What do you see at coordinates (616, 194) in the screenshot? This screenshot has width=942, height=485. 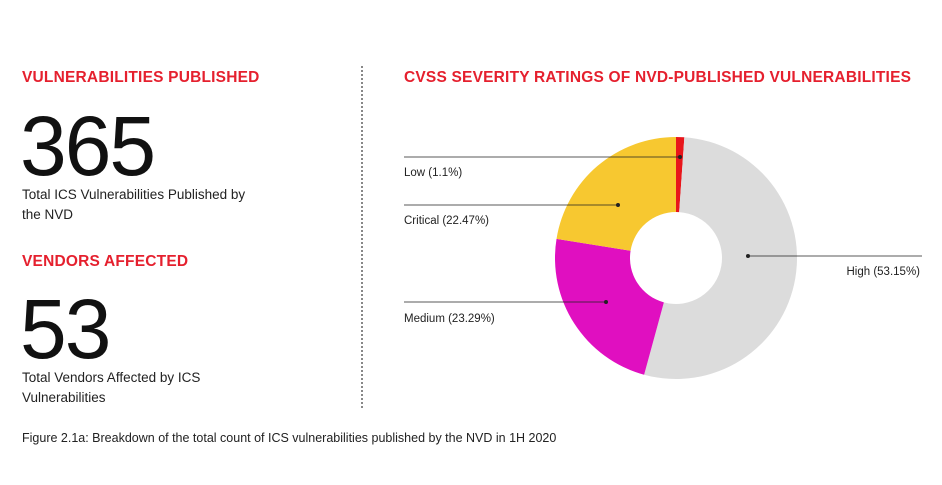 I see `slice-critical` at bounding box center [616, 194].